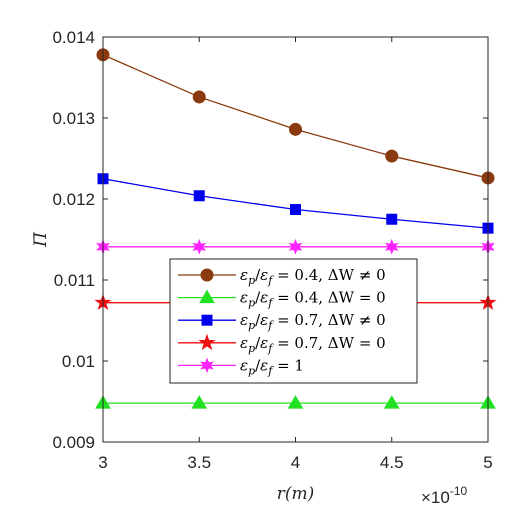 Image resolution: width=531 pixels, height=513 pixels. I want to click on legend-label: εp/εf = 0.4, ΔW = 0, so click(313, 299).